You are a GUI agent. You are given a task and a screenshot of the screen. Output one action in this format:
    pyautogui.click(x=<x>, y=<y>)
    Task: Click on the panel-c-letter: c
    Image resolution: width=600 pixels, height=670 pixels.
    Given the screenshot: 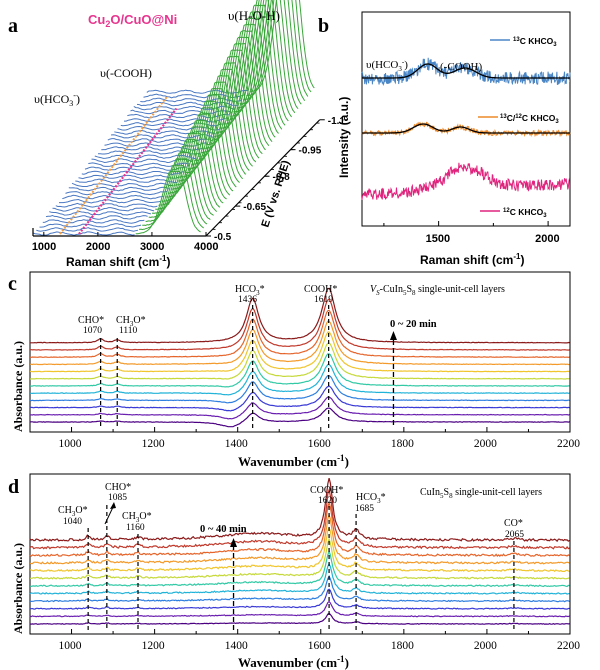 What is the action you would take?
    pyautogui.click(x=12, y=284)
    